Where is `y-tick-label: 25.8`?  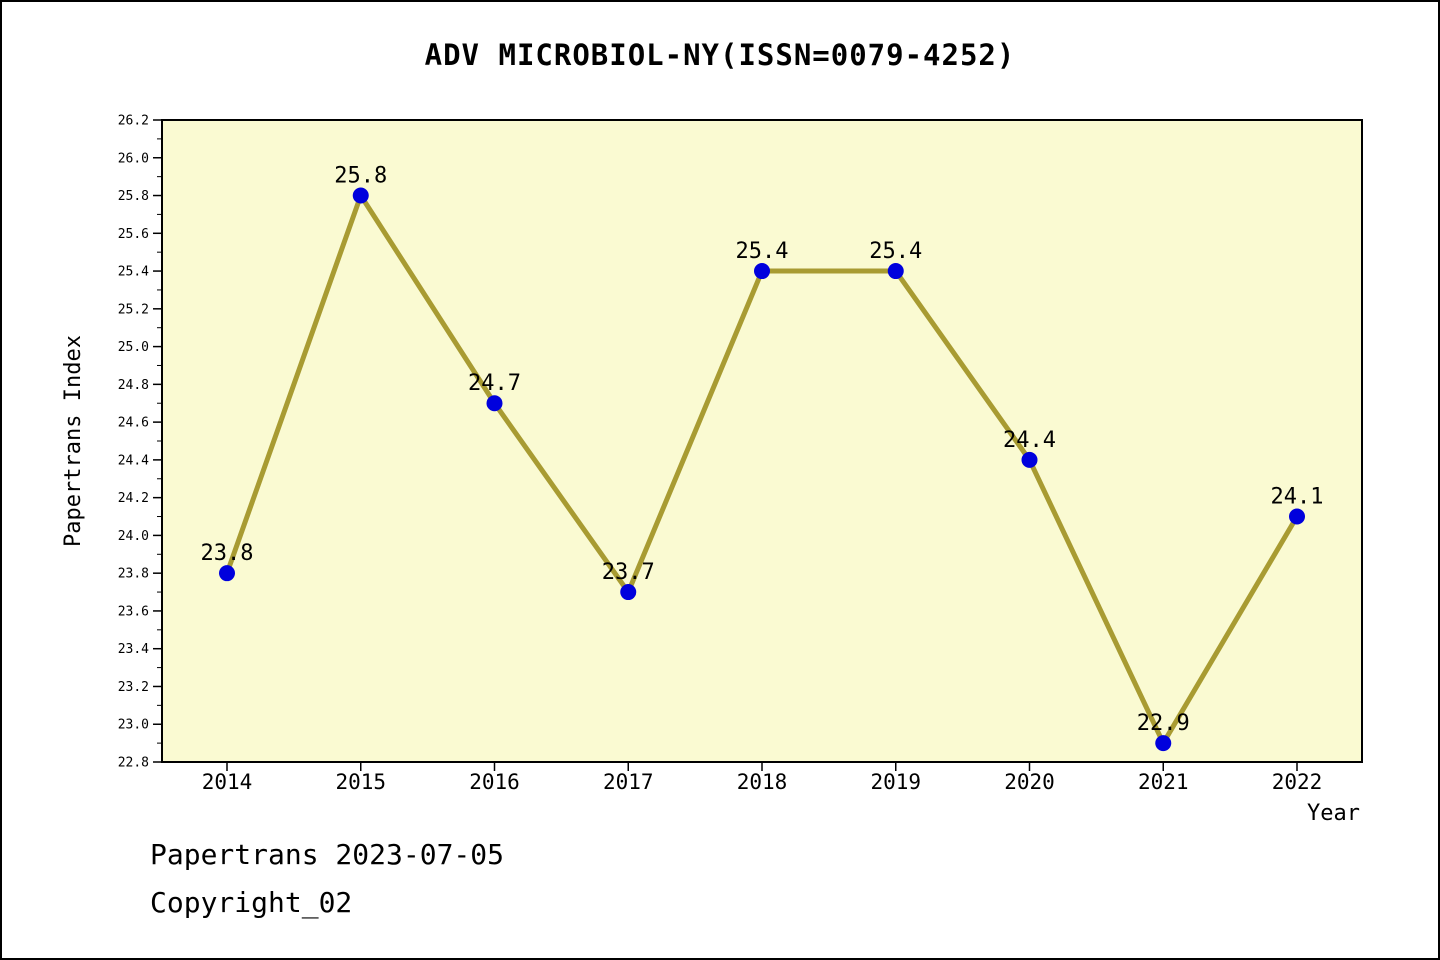
y-tick-label: 25.8 is located at coordinates (133, 196).